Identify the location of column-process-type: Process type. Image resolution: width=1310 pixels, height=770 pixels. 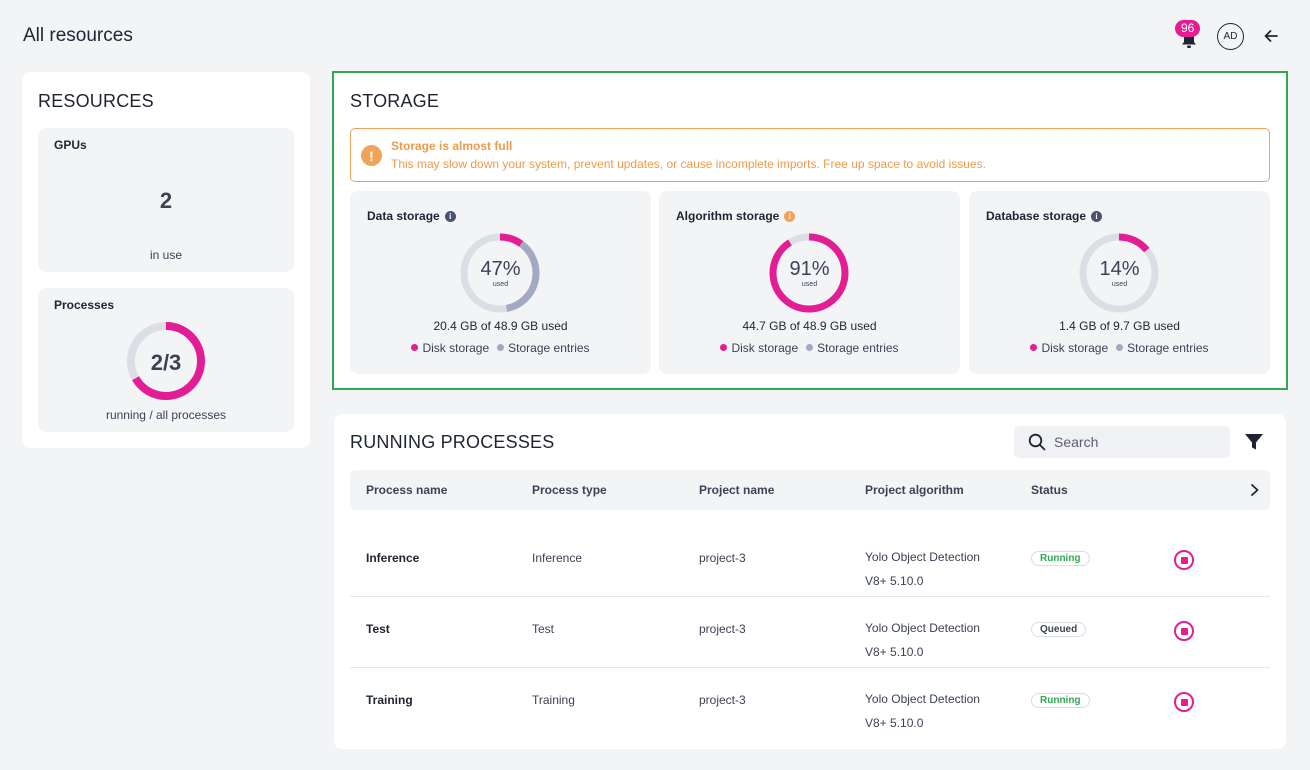
(569, 490).